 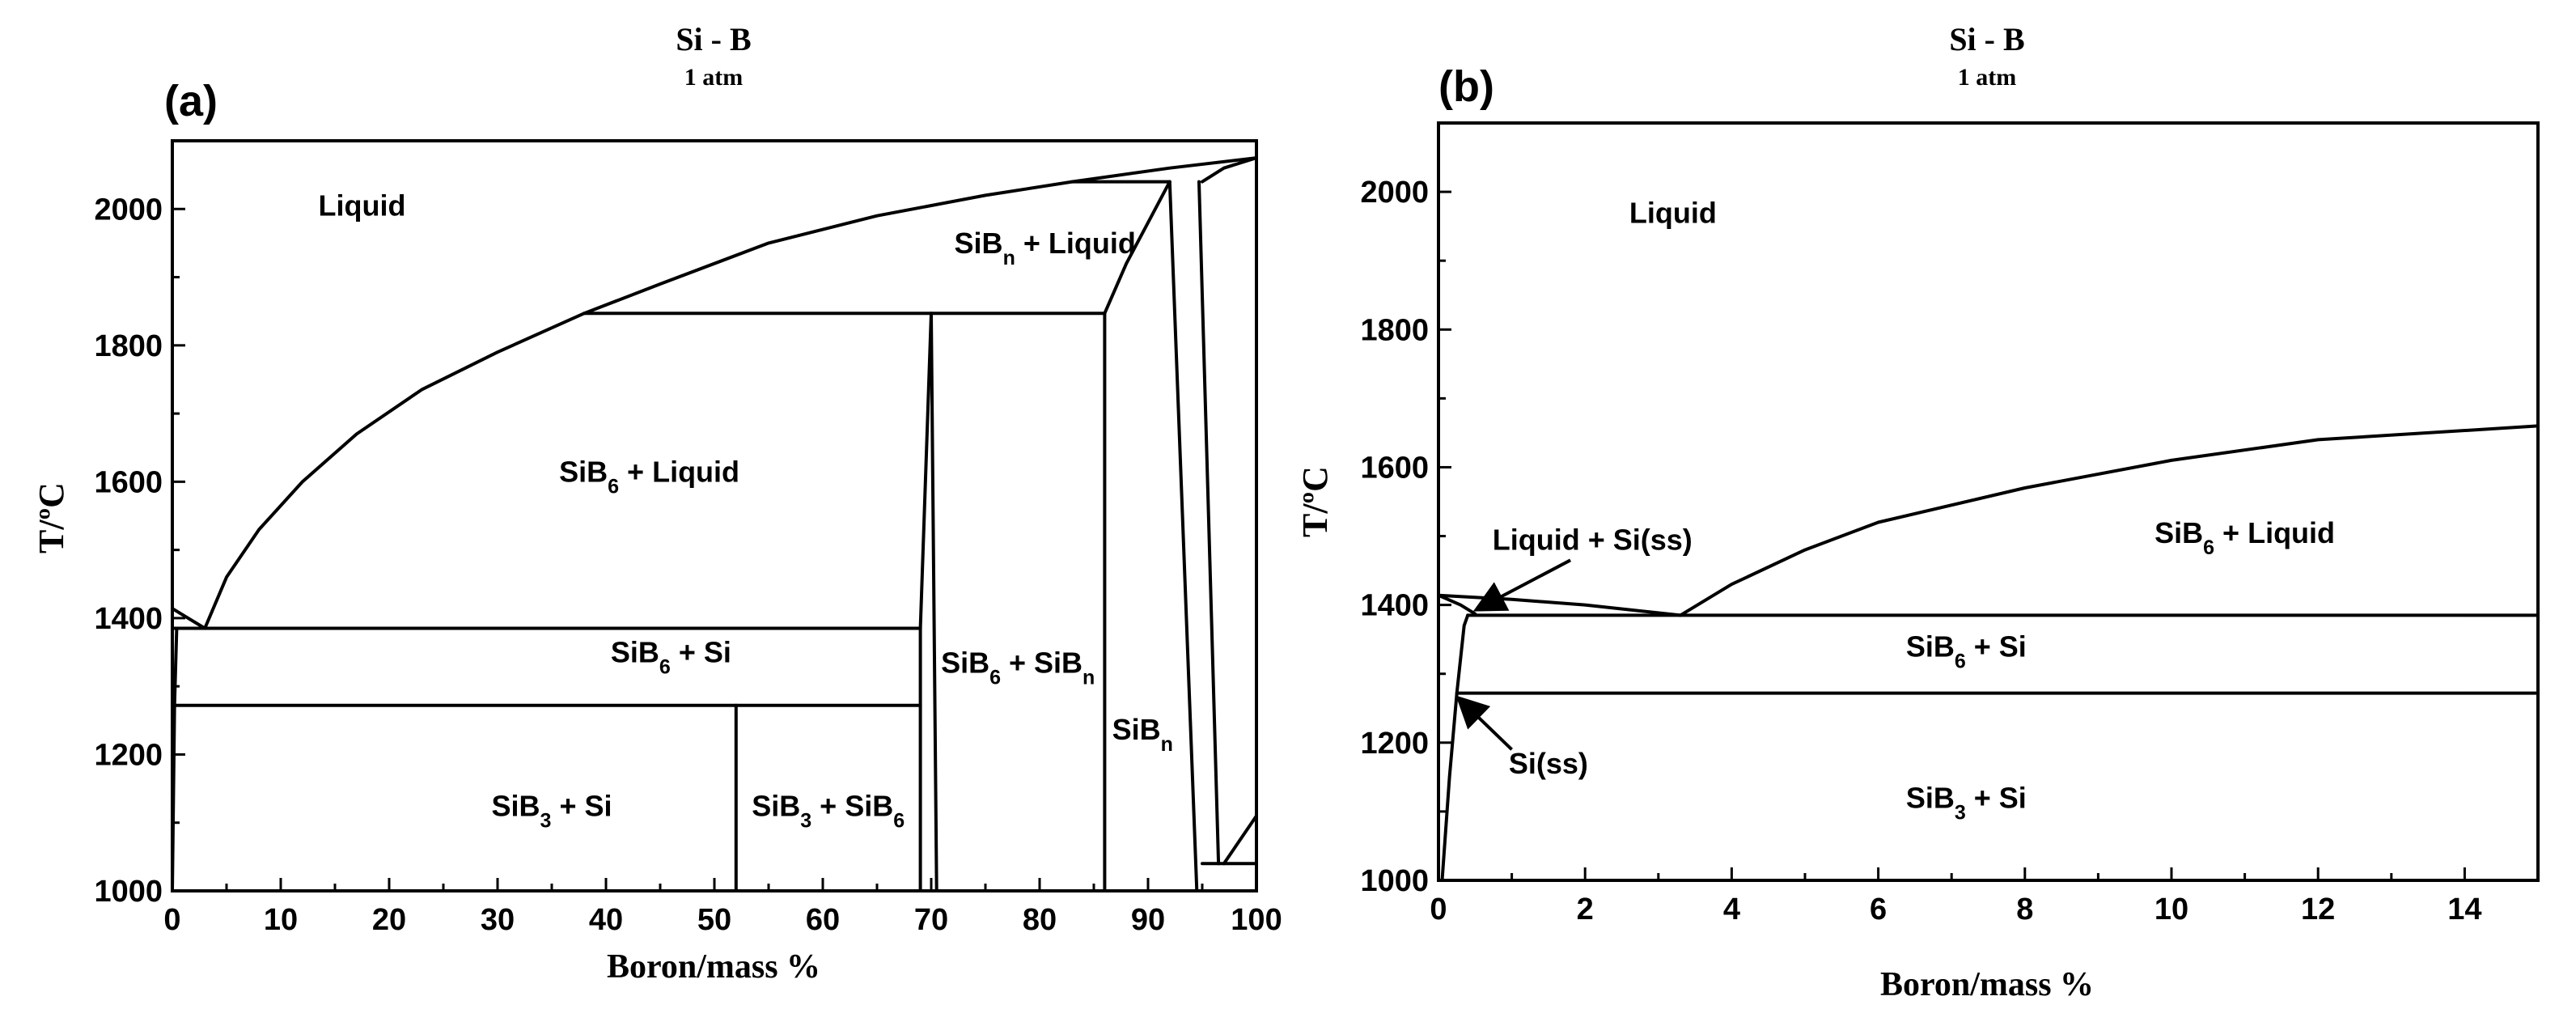 What do you see at coordinates (128, 892) in the screenshot?
I see `panel-a-y-tick-label: 1000` at bounding box center [128, 892].